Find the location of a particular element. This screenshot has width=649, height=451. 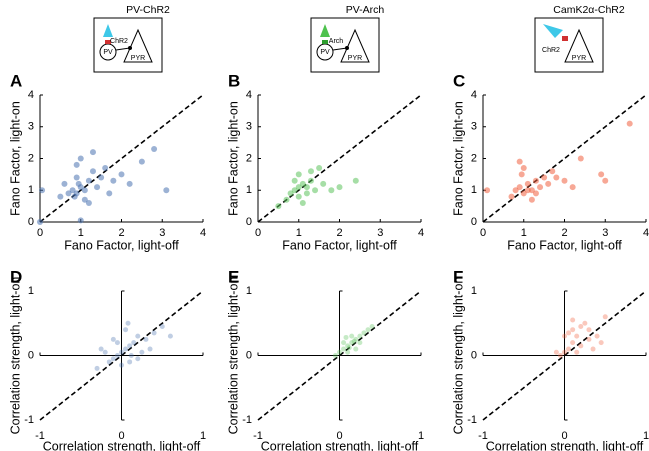

panel-letter: D is located at coordinates (16, 276).